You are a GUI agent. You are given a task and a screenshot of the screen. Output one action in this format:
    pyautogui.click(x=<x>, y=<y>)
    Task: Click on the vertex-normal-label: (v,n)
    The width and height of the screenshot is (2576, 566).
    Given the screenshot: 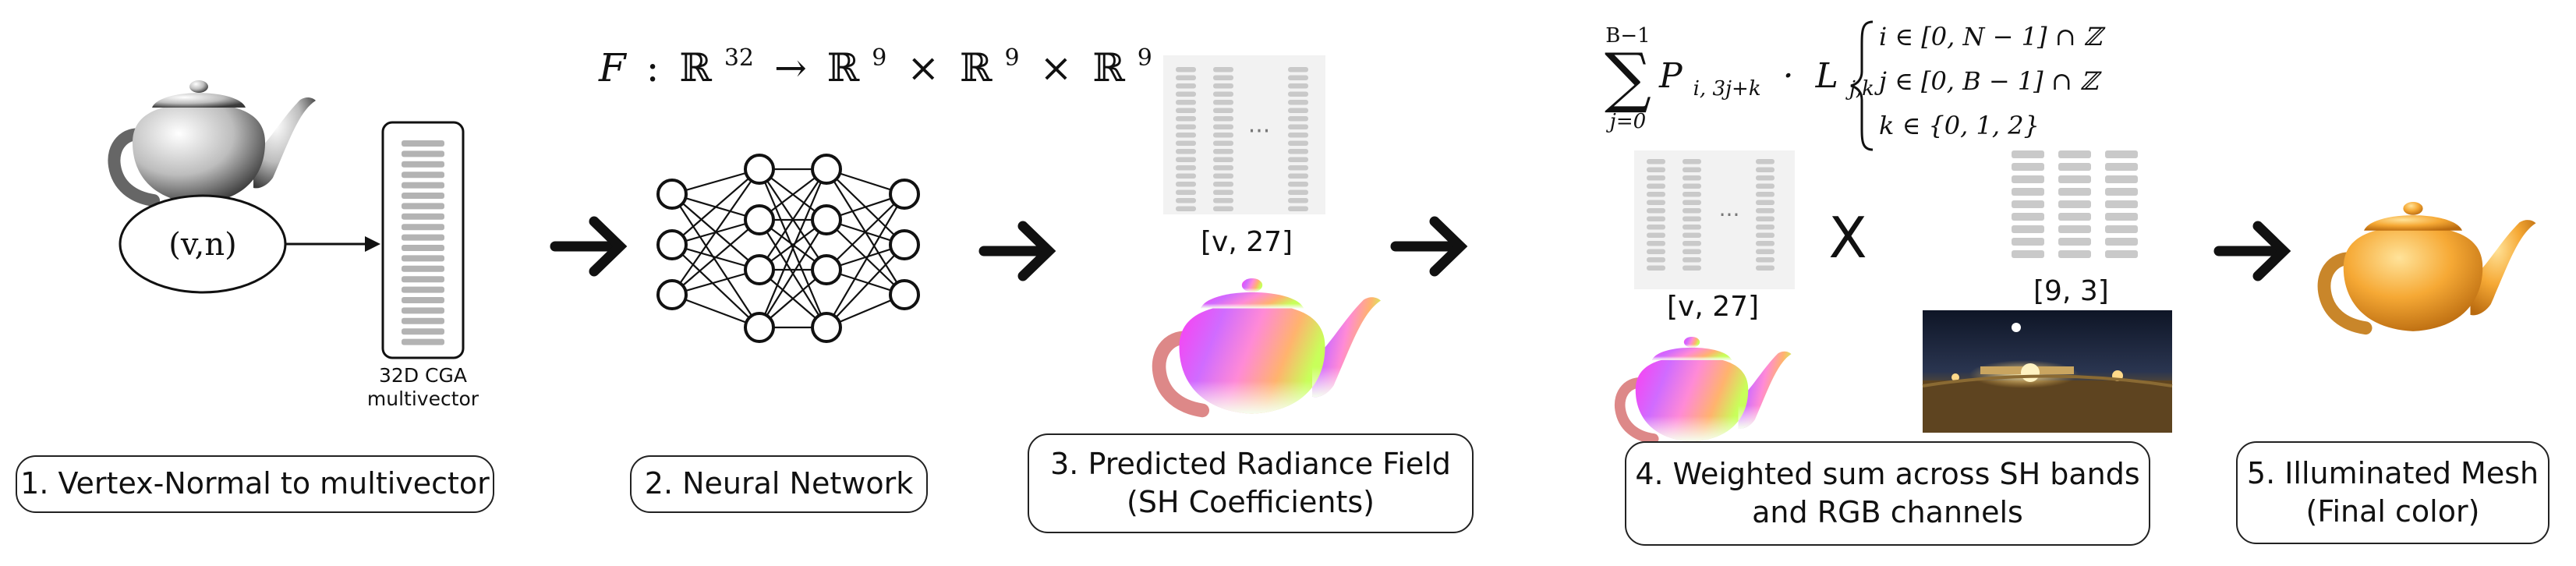 What is the action you would take?
    pyautogui.click(x=202, y=245)
    